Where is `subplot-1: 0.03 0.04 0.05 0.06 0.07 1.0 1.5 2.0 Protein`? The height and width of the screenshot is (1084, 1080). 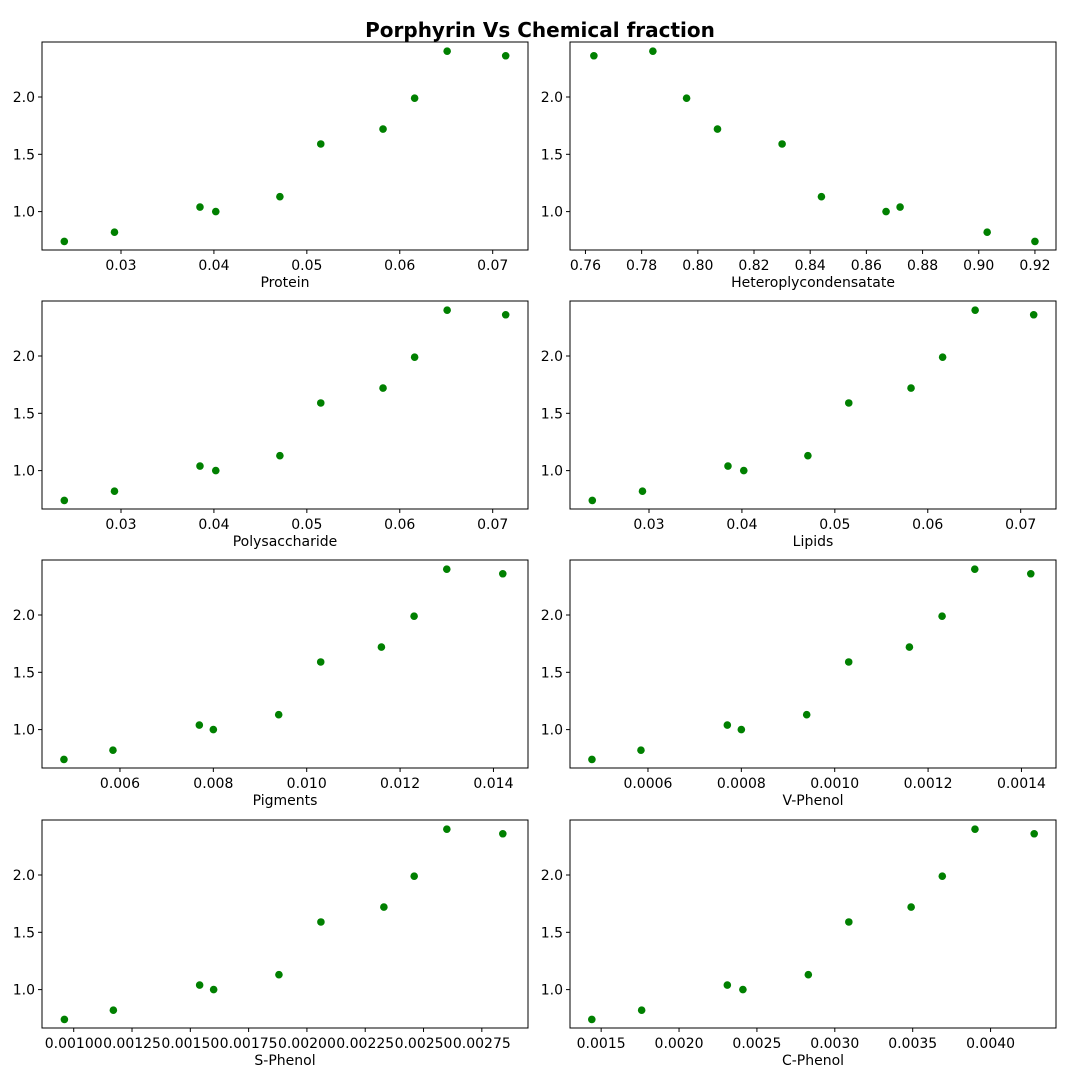
subplot-1: 0.03 0.04 0.05 0.06 0.07 1.0 1.5 2.0 Protein is located at coordinates (271, 166).